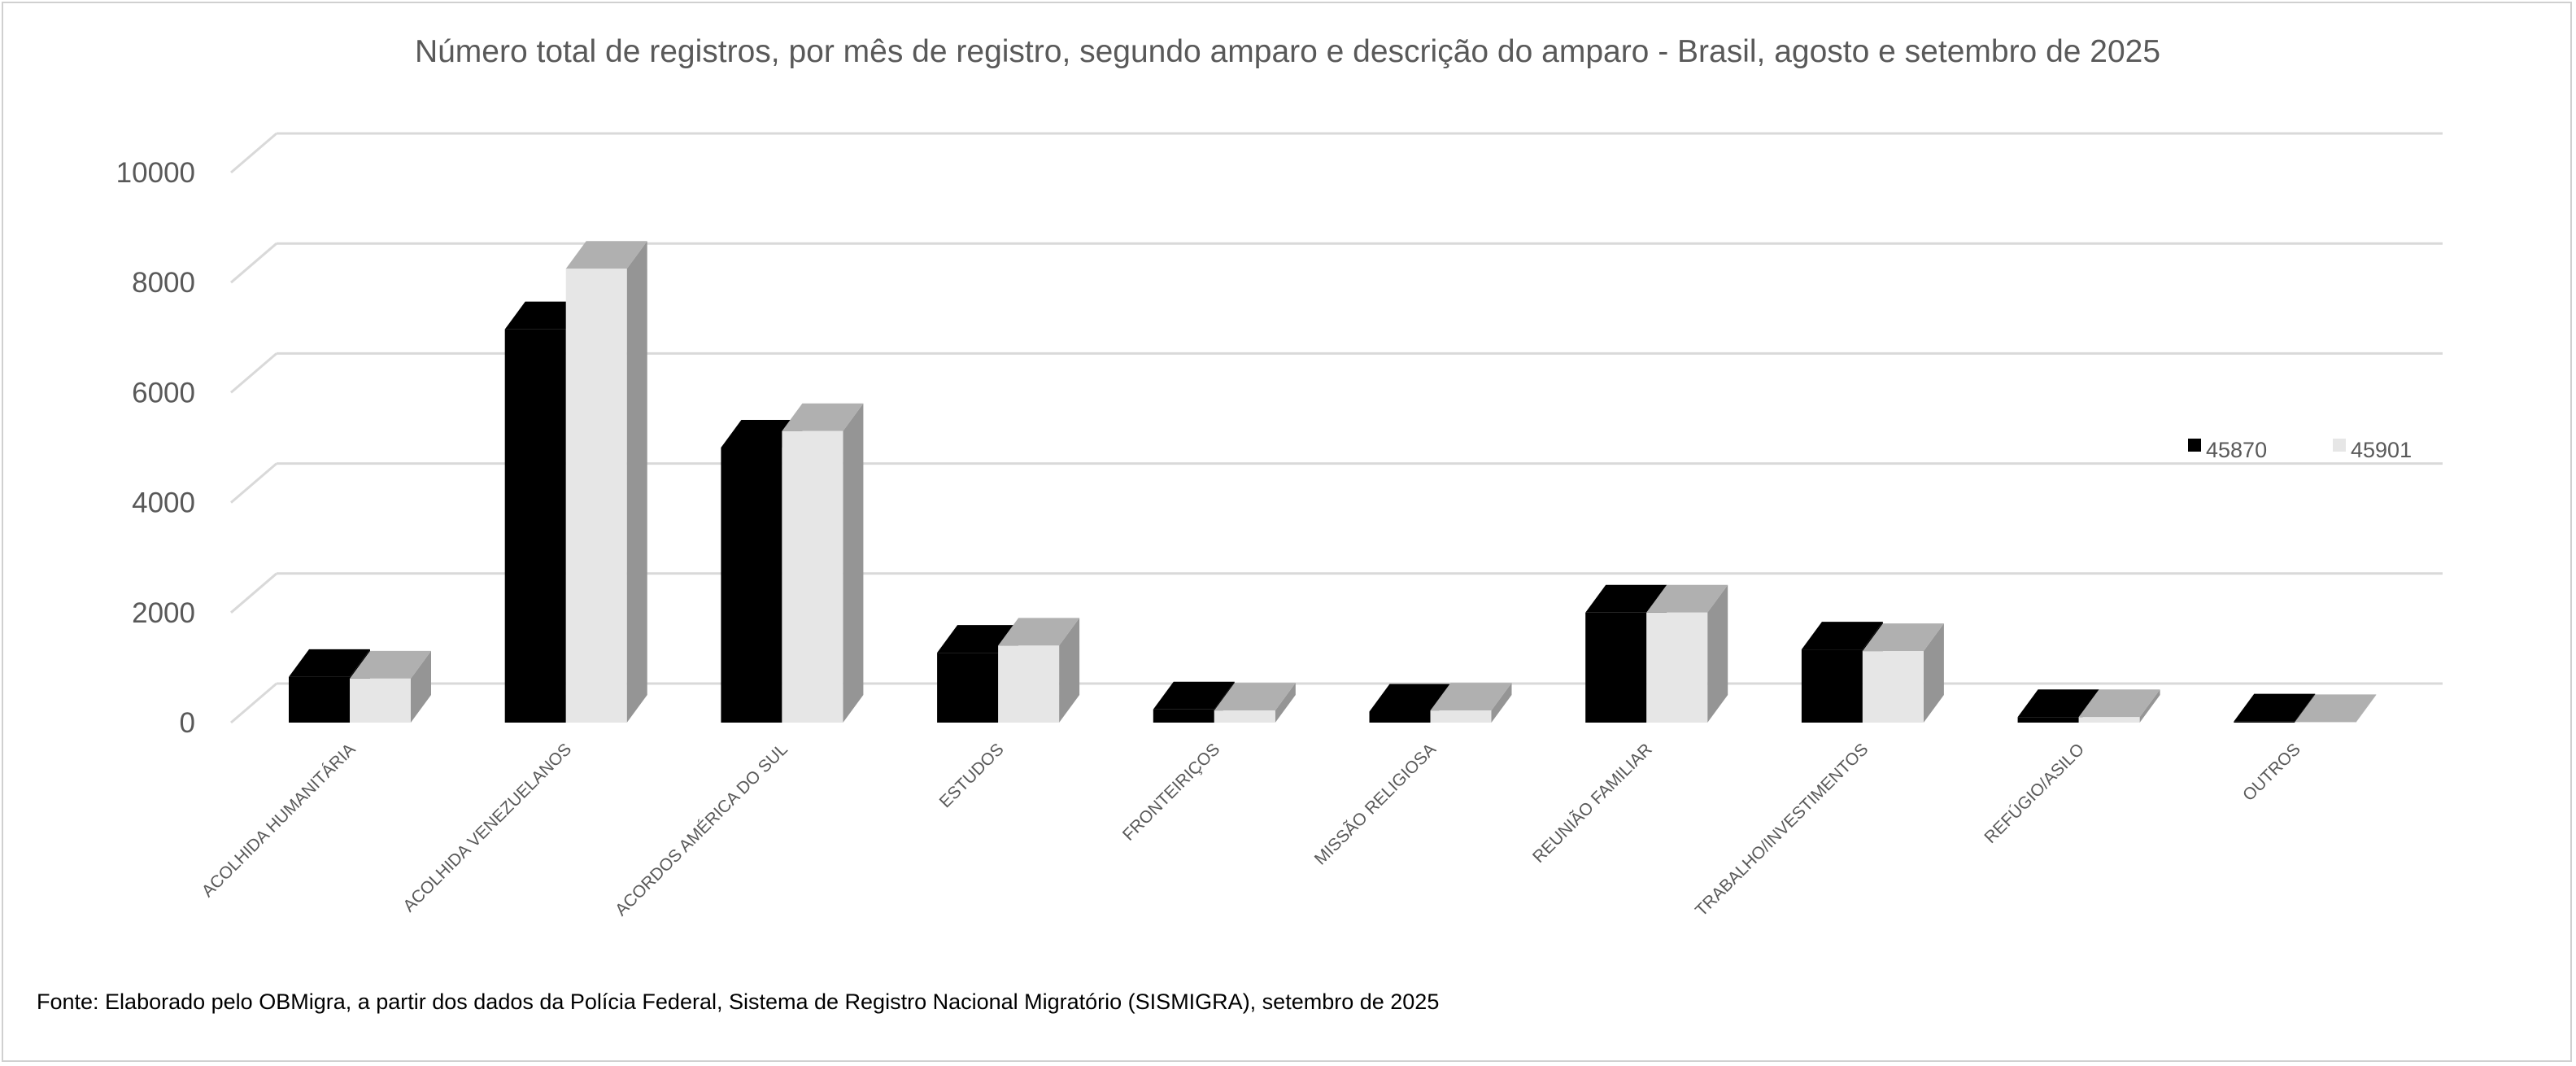 This screenshot has height=1066, width=2576. What do you see at coordinates (2236, 450) in the screenshot?
I see `legend-label: 45870` at bounding box center [2236, 450].